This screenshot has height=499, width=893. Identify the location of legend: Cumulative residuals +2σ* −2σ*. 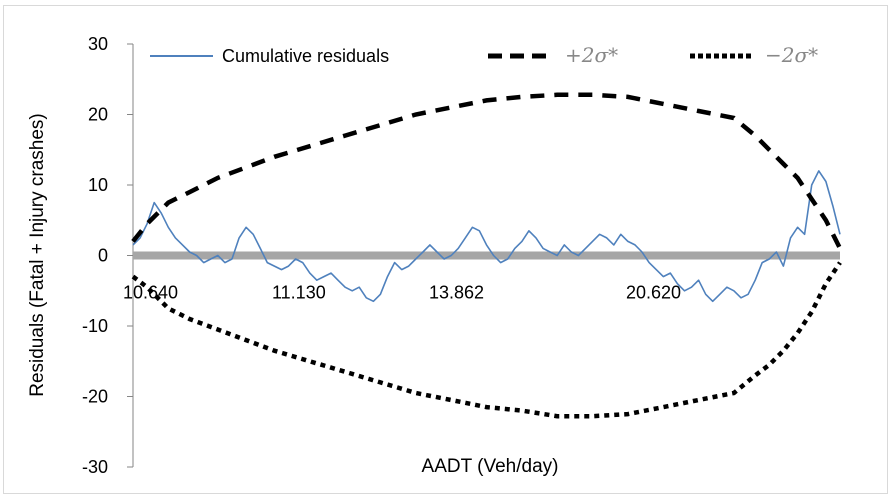
(484, 55).